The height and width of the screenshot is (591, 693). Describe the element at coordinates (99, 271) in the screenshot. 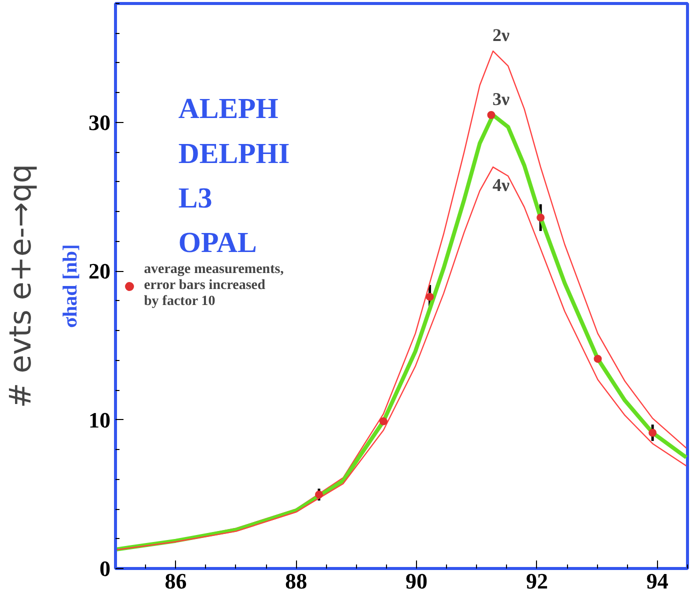

I see `y-tick-label: 20` at that location.